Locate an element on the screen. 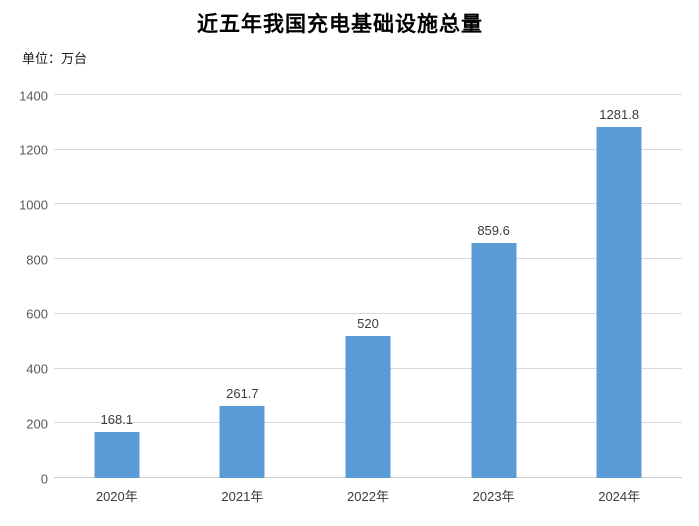  x-tick-label-2021年: 2021年 is located at coordinates (242, 496).